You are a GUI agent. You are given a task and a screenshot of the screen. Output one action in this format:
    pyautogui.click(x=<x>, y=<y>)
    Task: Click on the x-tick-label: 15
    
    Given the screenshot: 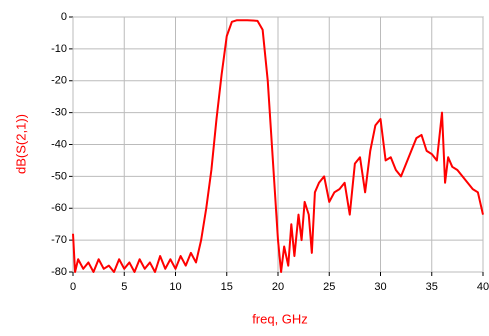 What is the action you would take?
    pyautogui.click(x=227, y=287)
    